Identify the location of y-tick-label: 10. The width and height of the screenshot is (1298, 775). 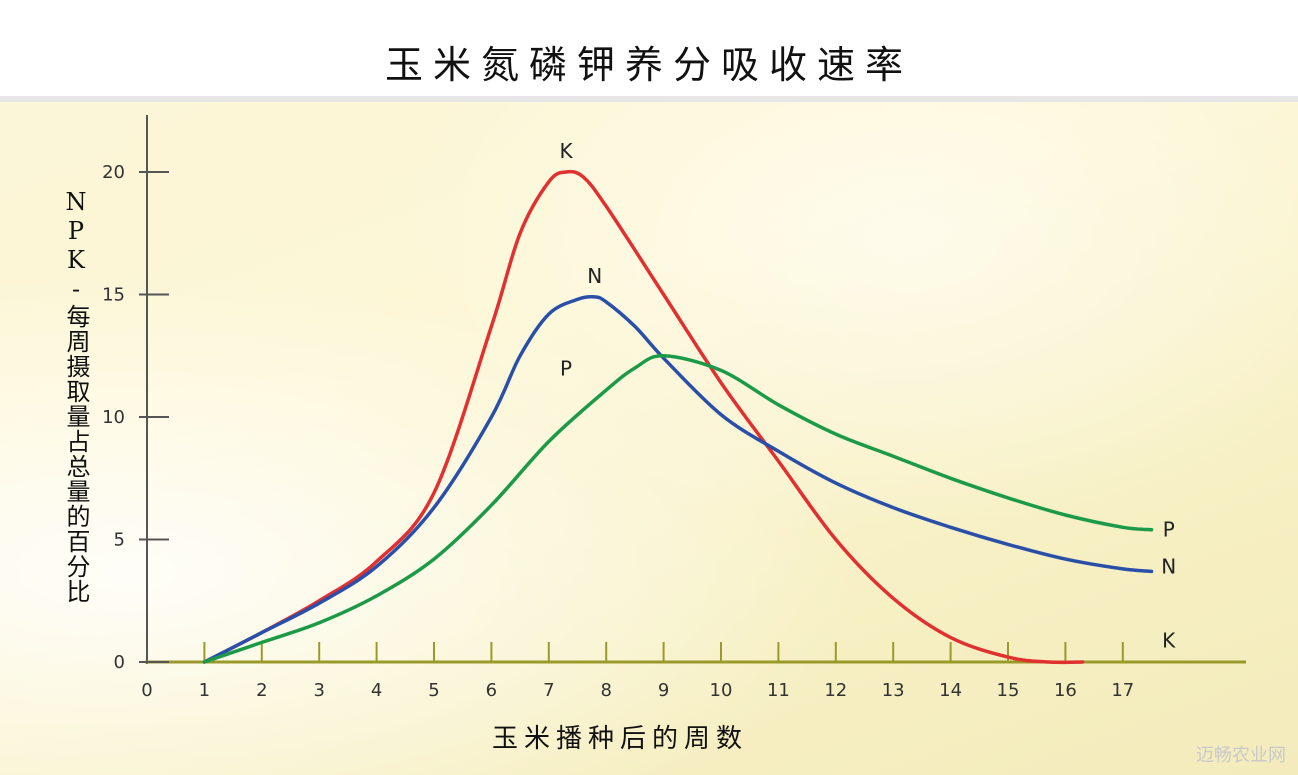
(113, 417).